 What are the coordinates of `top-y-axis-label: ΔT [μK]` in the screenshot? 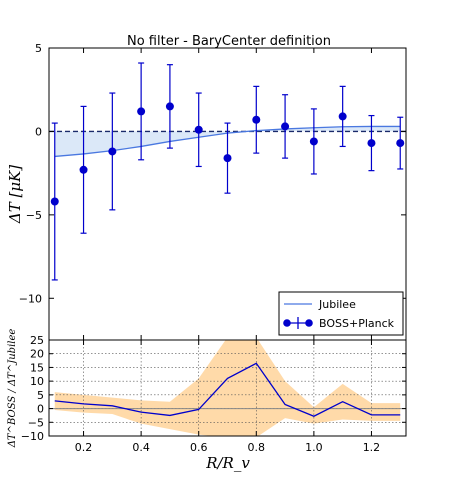 It's located at (15, 194).